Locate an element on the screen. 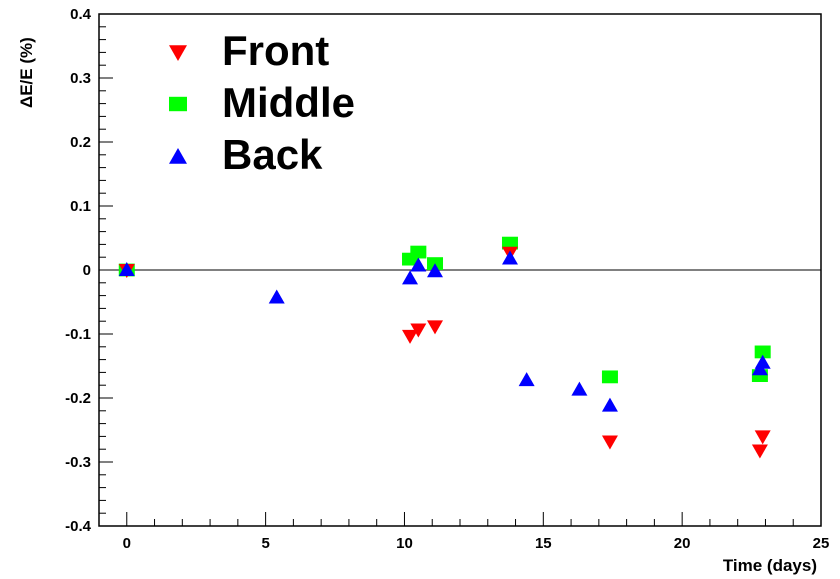  legend-item-middle: Middle is located at coordinates (262, 102).